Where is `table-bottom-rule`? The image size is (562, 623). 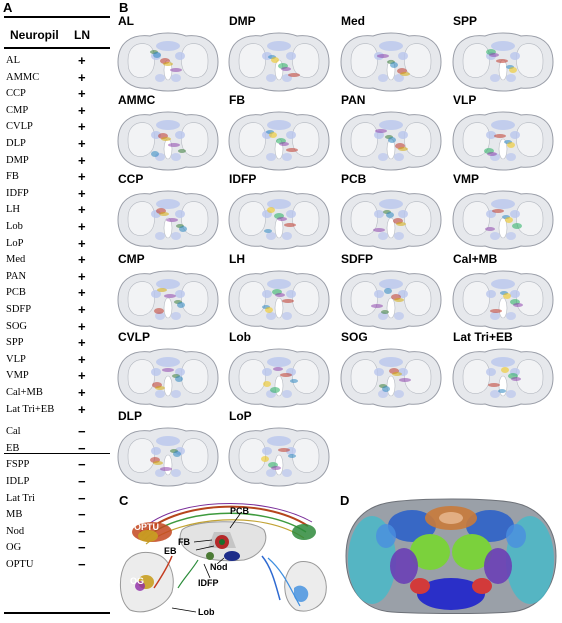
table-bottom-rule is located at coordinates (57, 613).